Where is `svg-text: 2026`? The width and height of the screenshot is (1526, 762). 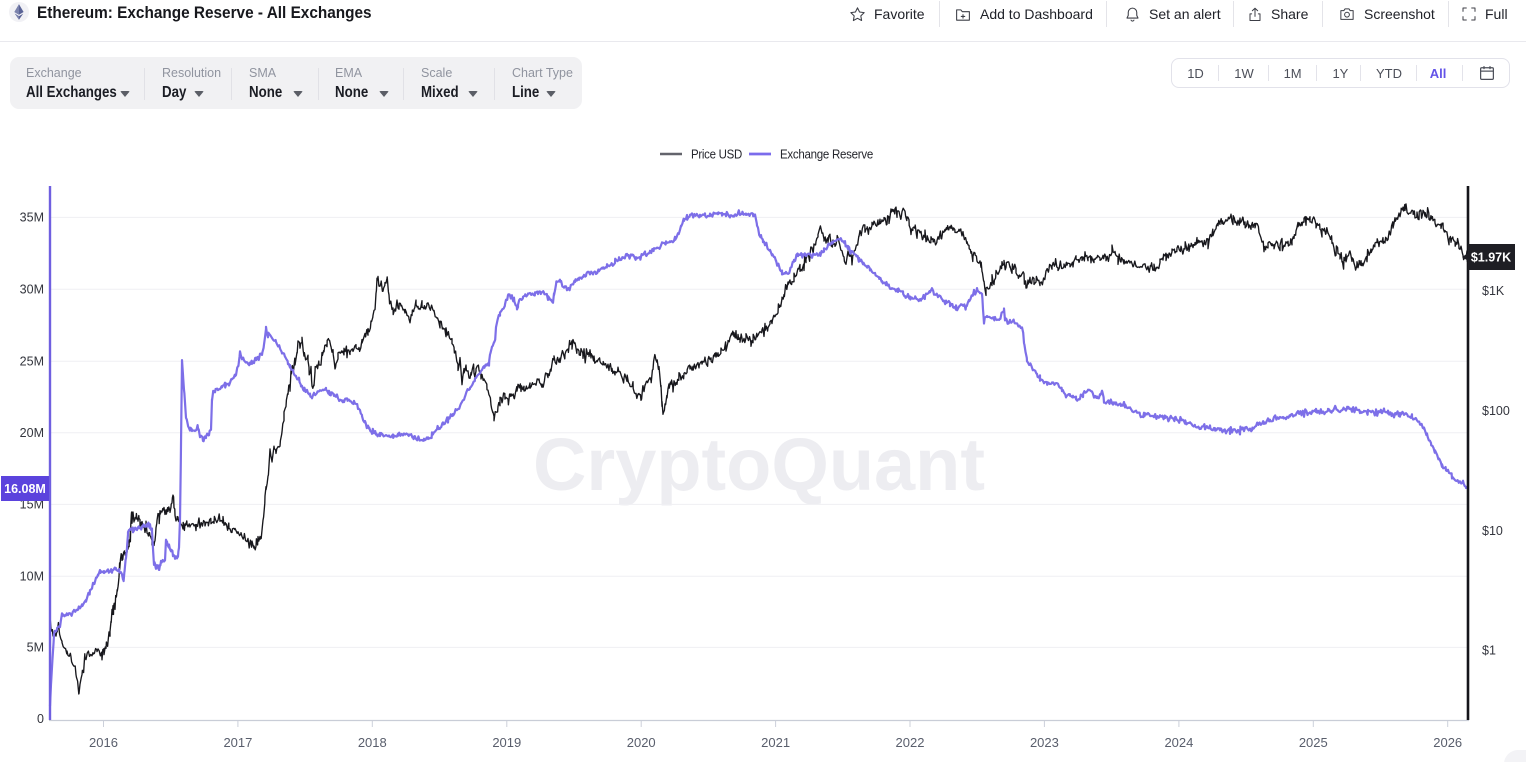
svg-text: 2026 is located at coordinates (1447, 742).